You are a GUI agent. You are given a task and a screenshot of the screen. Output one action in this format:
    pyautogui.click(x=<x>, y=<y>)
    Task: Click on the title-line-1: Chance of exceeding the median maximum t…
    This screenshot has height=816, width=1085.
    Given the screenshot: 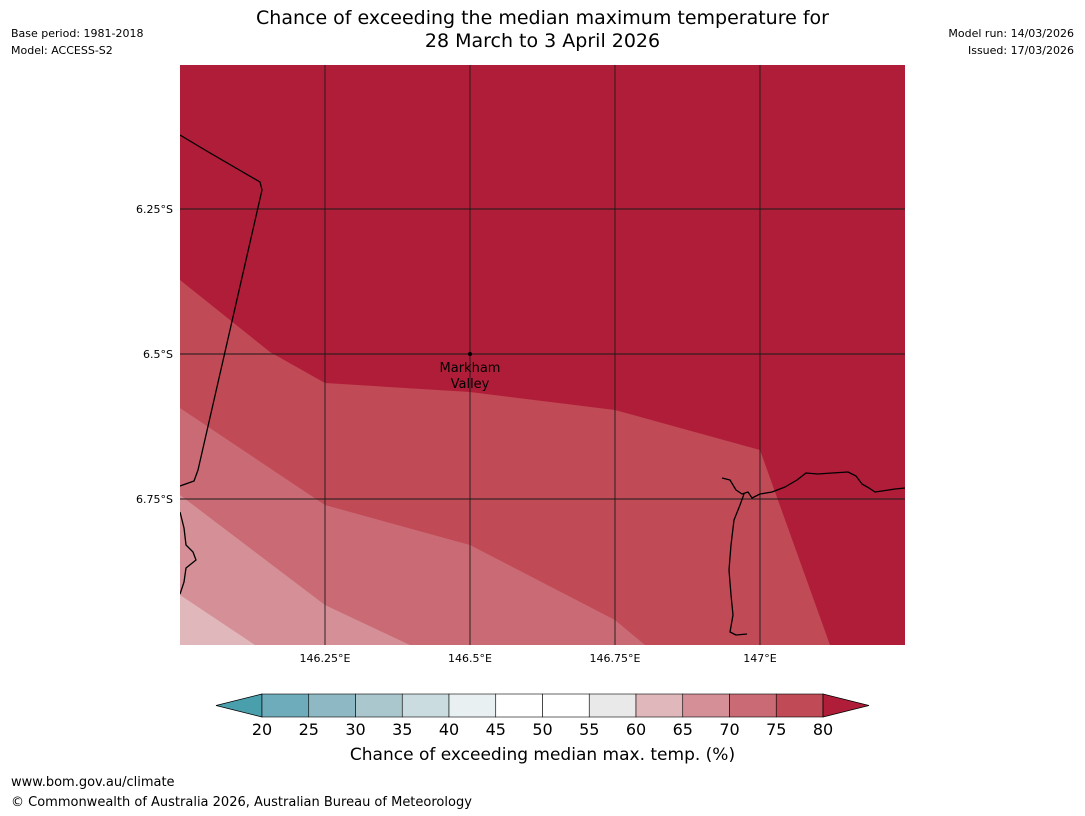 What is the action you would take?
    pyautogui.click(x=542, y=18)
    